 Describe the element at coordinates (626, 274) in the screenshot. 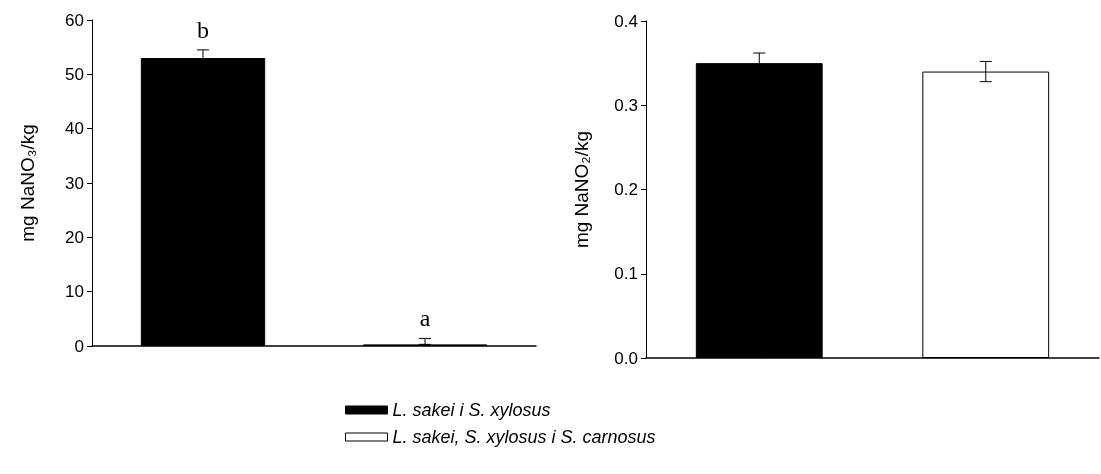

I see `y-tick-label: 0.1` at that location.